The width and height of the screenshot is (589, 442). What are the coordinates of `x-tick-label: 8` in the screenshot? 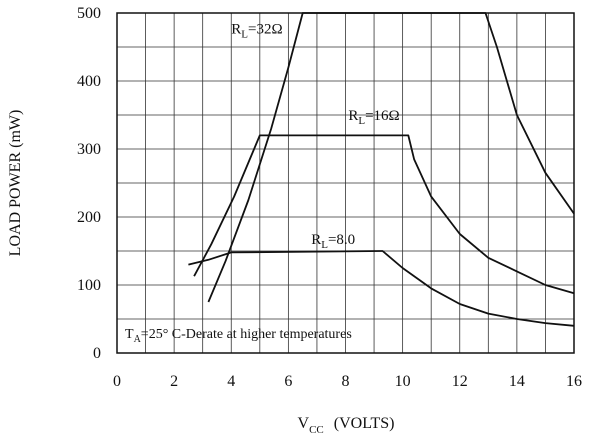 It's located at (346, 381).